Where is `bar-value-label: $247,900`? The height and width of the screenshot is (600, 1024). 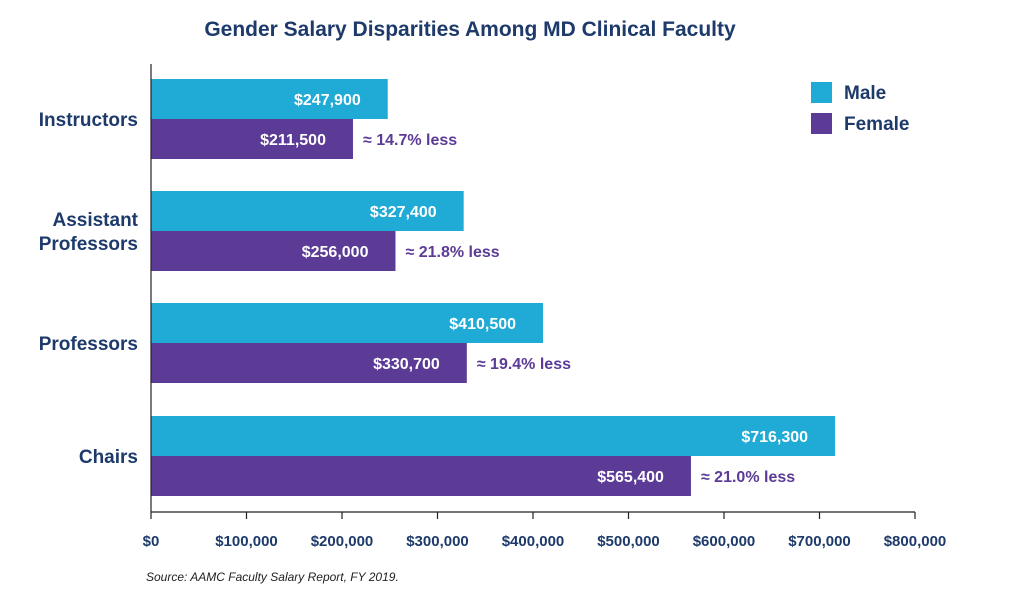
bar-value-label: $247,900 is located at coordinates (327, 100).